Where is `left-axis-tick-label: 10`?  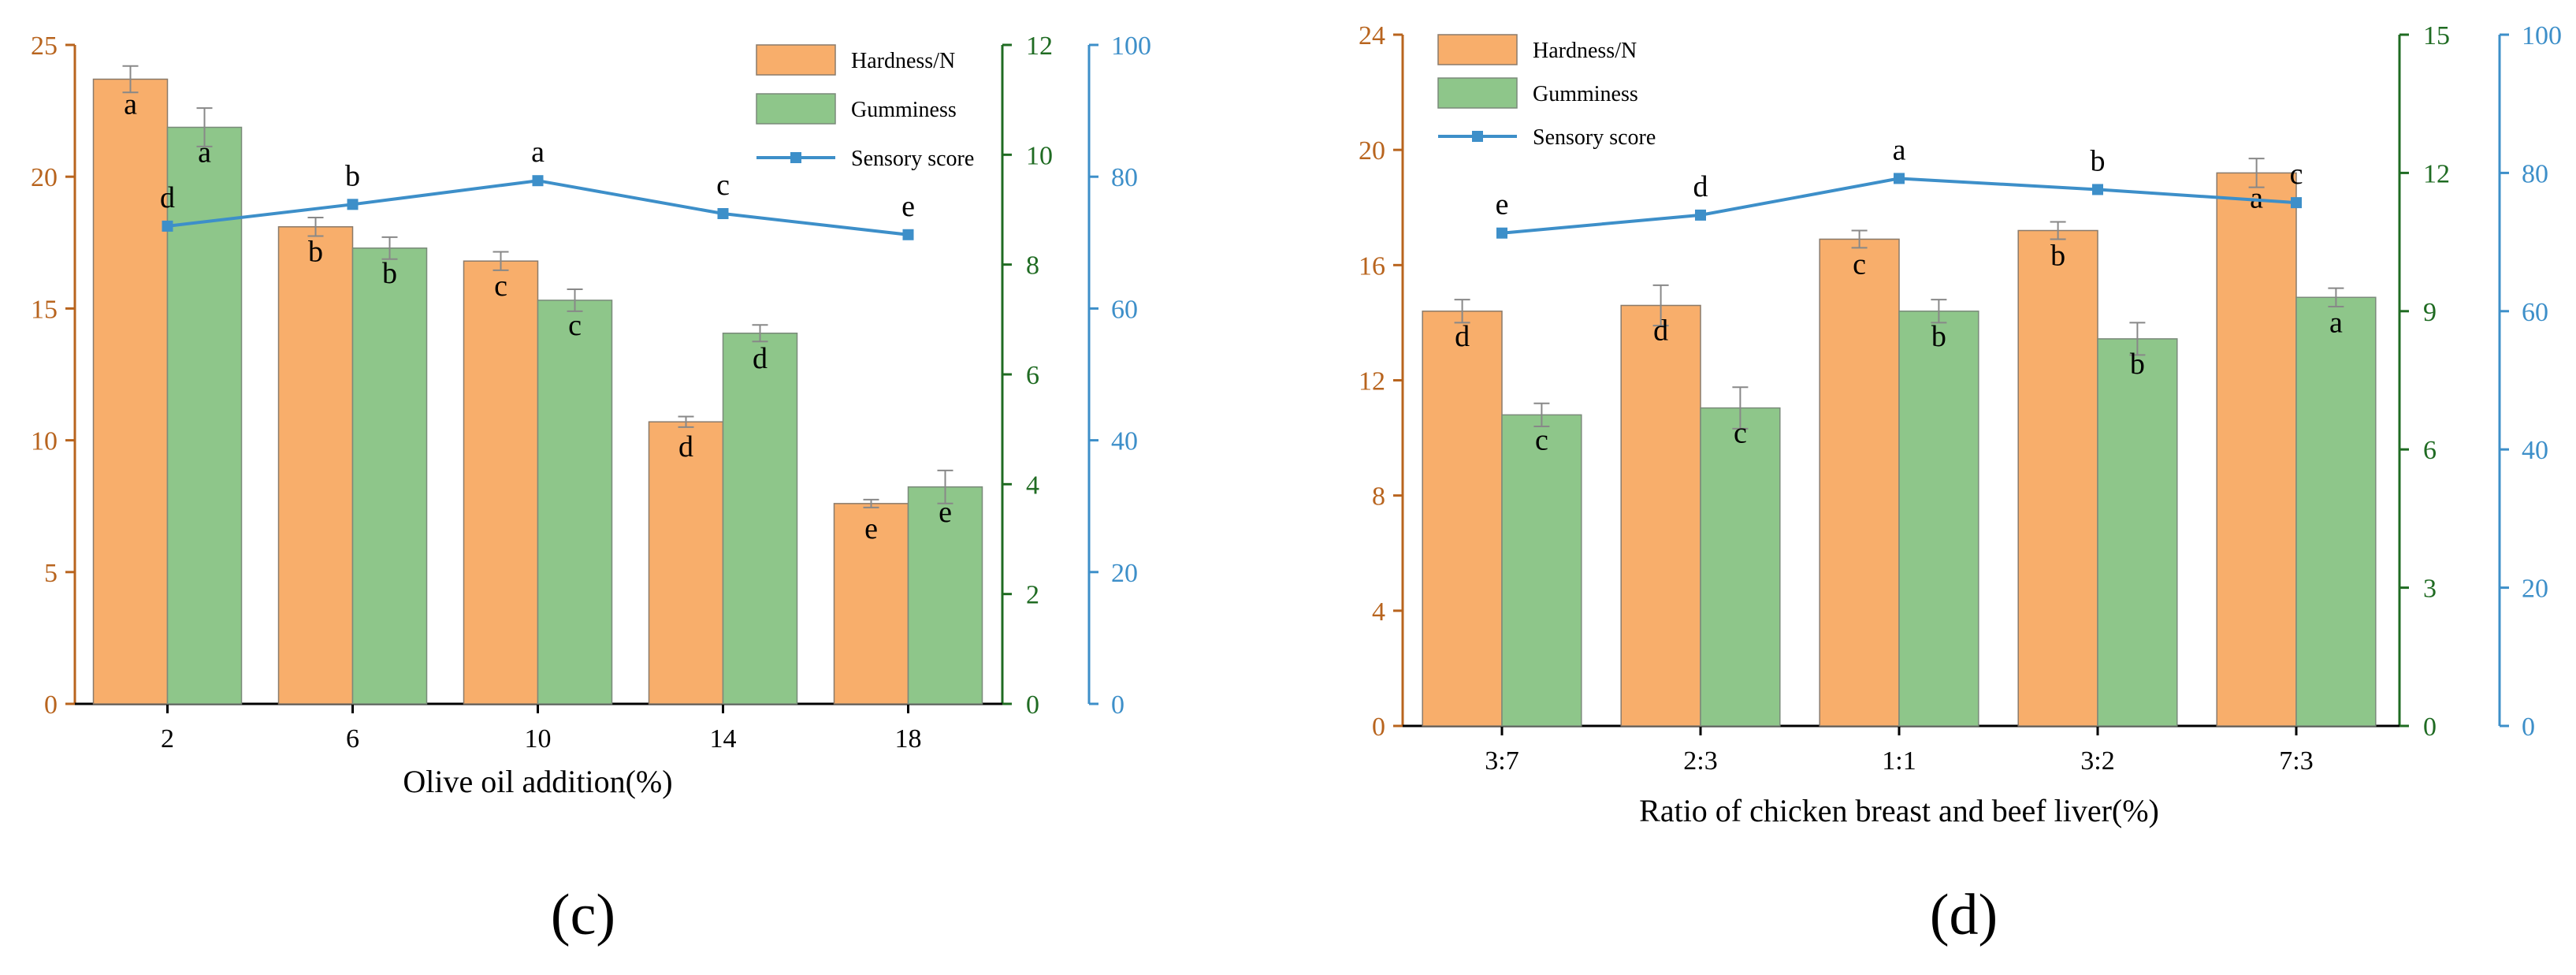
left-axis-tick-label: 10 is located at coordinates (44, 441).